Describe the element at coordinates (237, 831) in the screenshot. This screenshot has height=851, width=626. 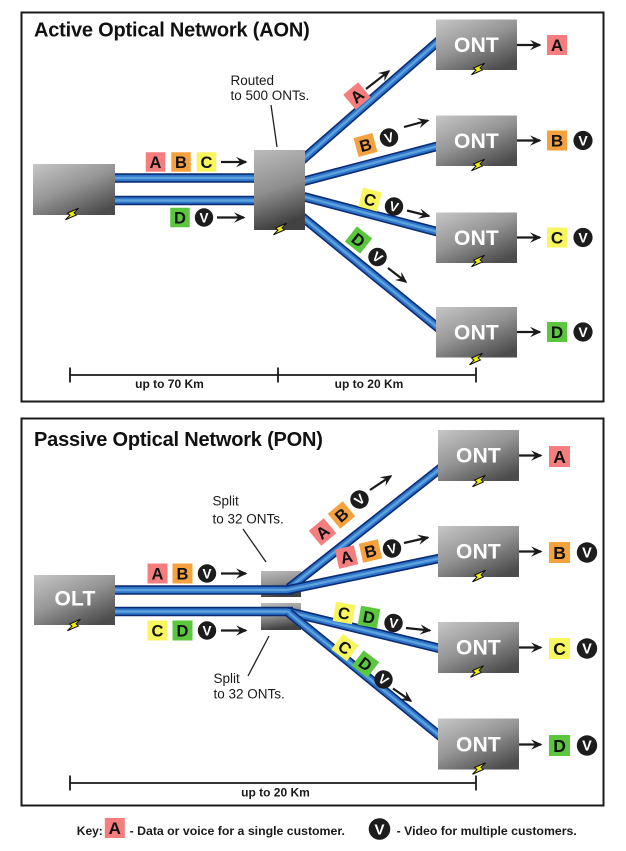
I see `svg-text:- Data or voice for a single c: - Data or voice for a single customer.` at that location.